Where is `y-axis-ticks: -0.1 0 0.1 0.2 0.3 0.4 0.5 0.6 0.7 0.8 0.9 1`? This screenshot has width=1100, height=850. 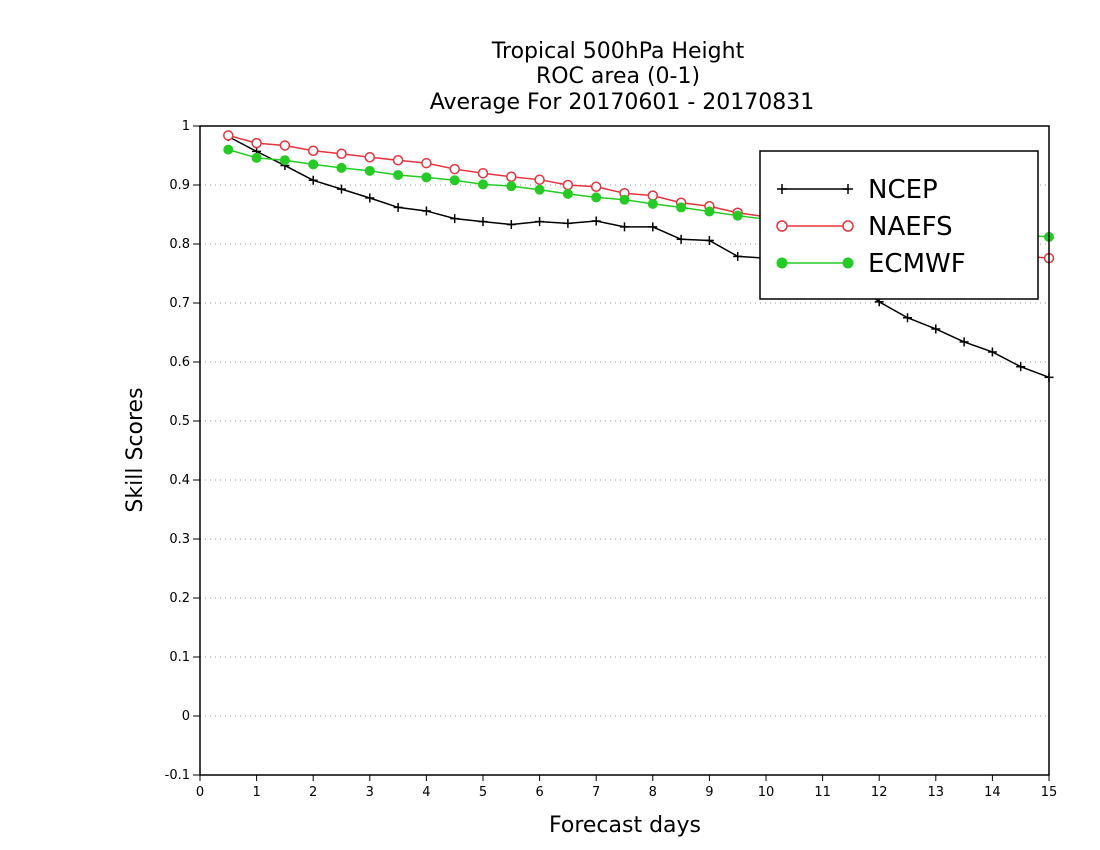
y-axis-ticks: -0.1 0 0.1 0.2 0.3 0.4 0.5 0.6 0.7 0.8 0.9 1 is located at coordinates (182, 451).